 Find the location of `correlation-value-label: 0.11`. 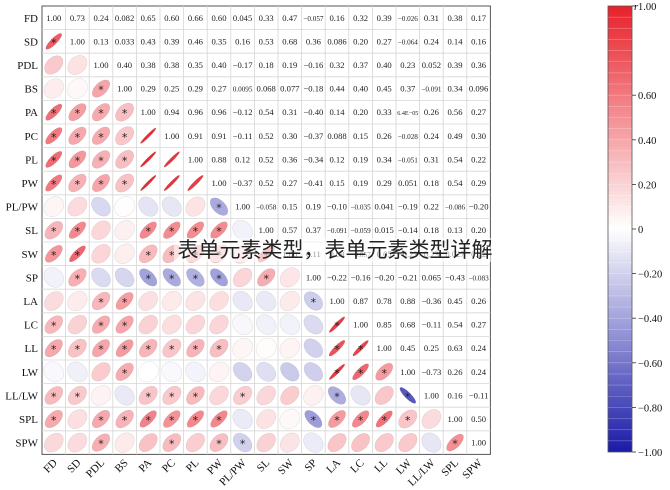

correlation-value-label: 0.11 is located at coordinates (313, 254).